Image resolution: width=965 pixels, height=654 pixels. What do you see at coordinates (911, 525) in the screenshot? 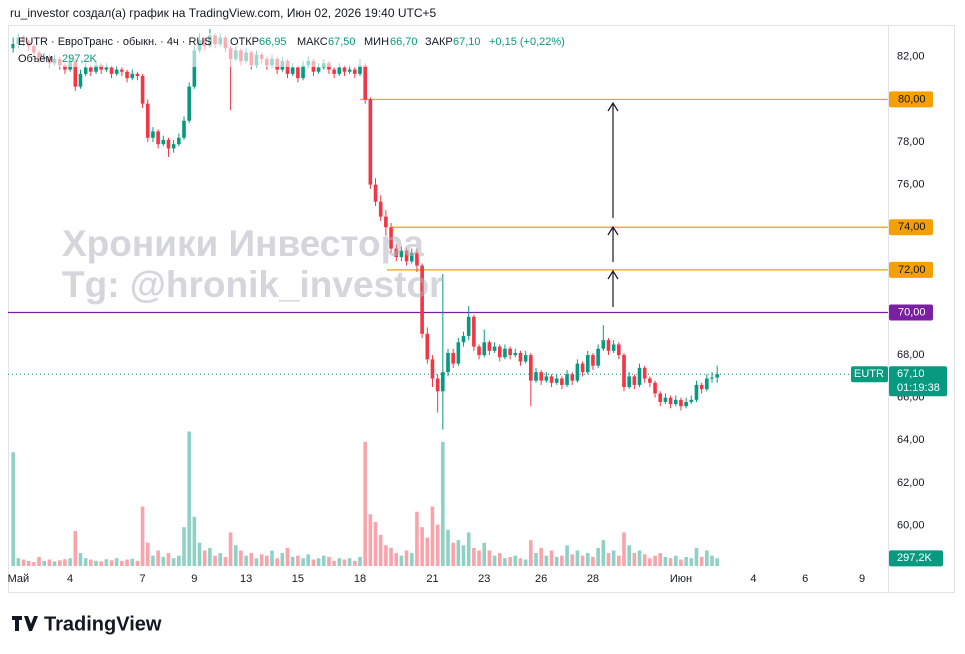
I see `y-tick-label: 60,00` at bounding box center [911, 525].